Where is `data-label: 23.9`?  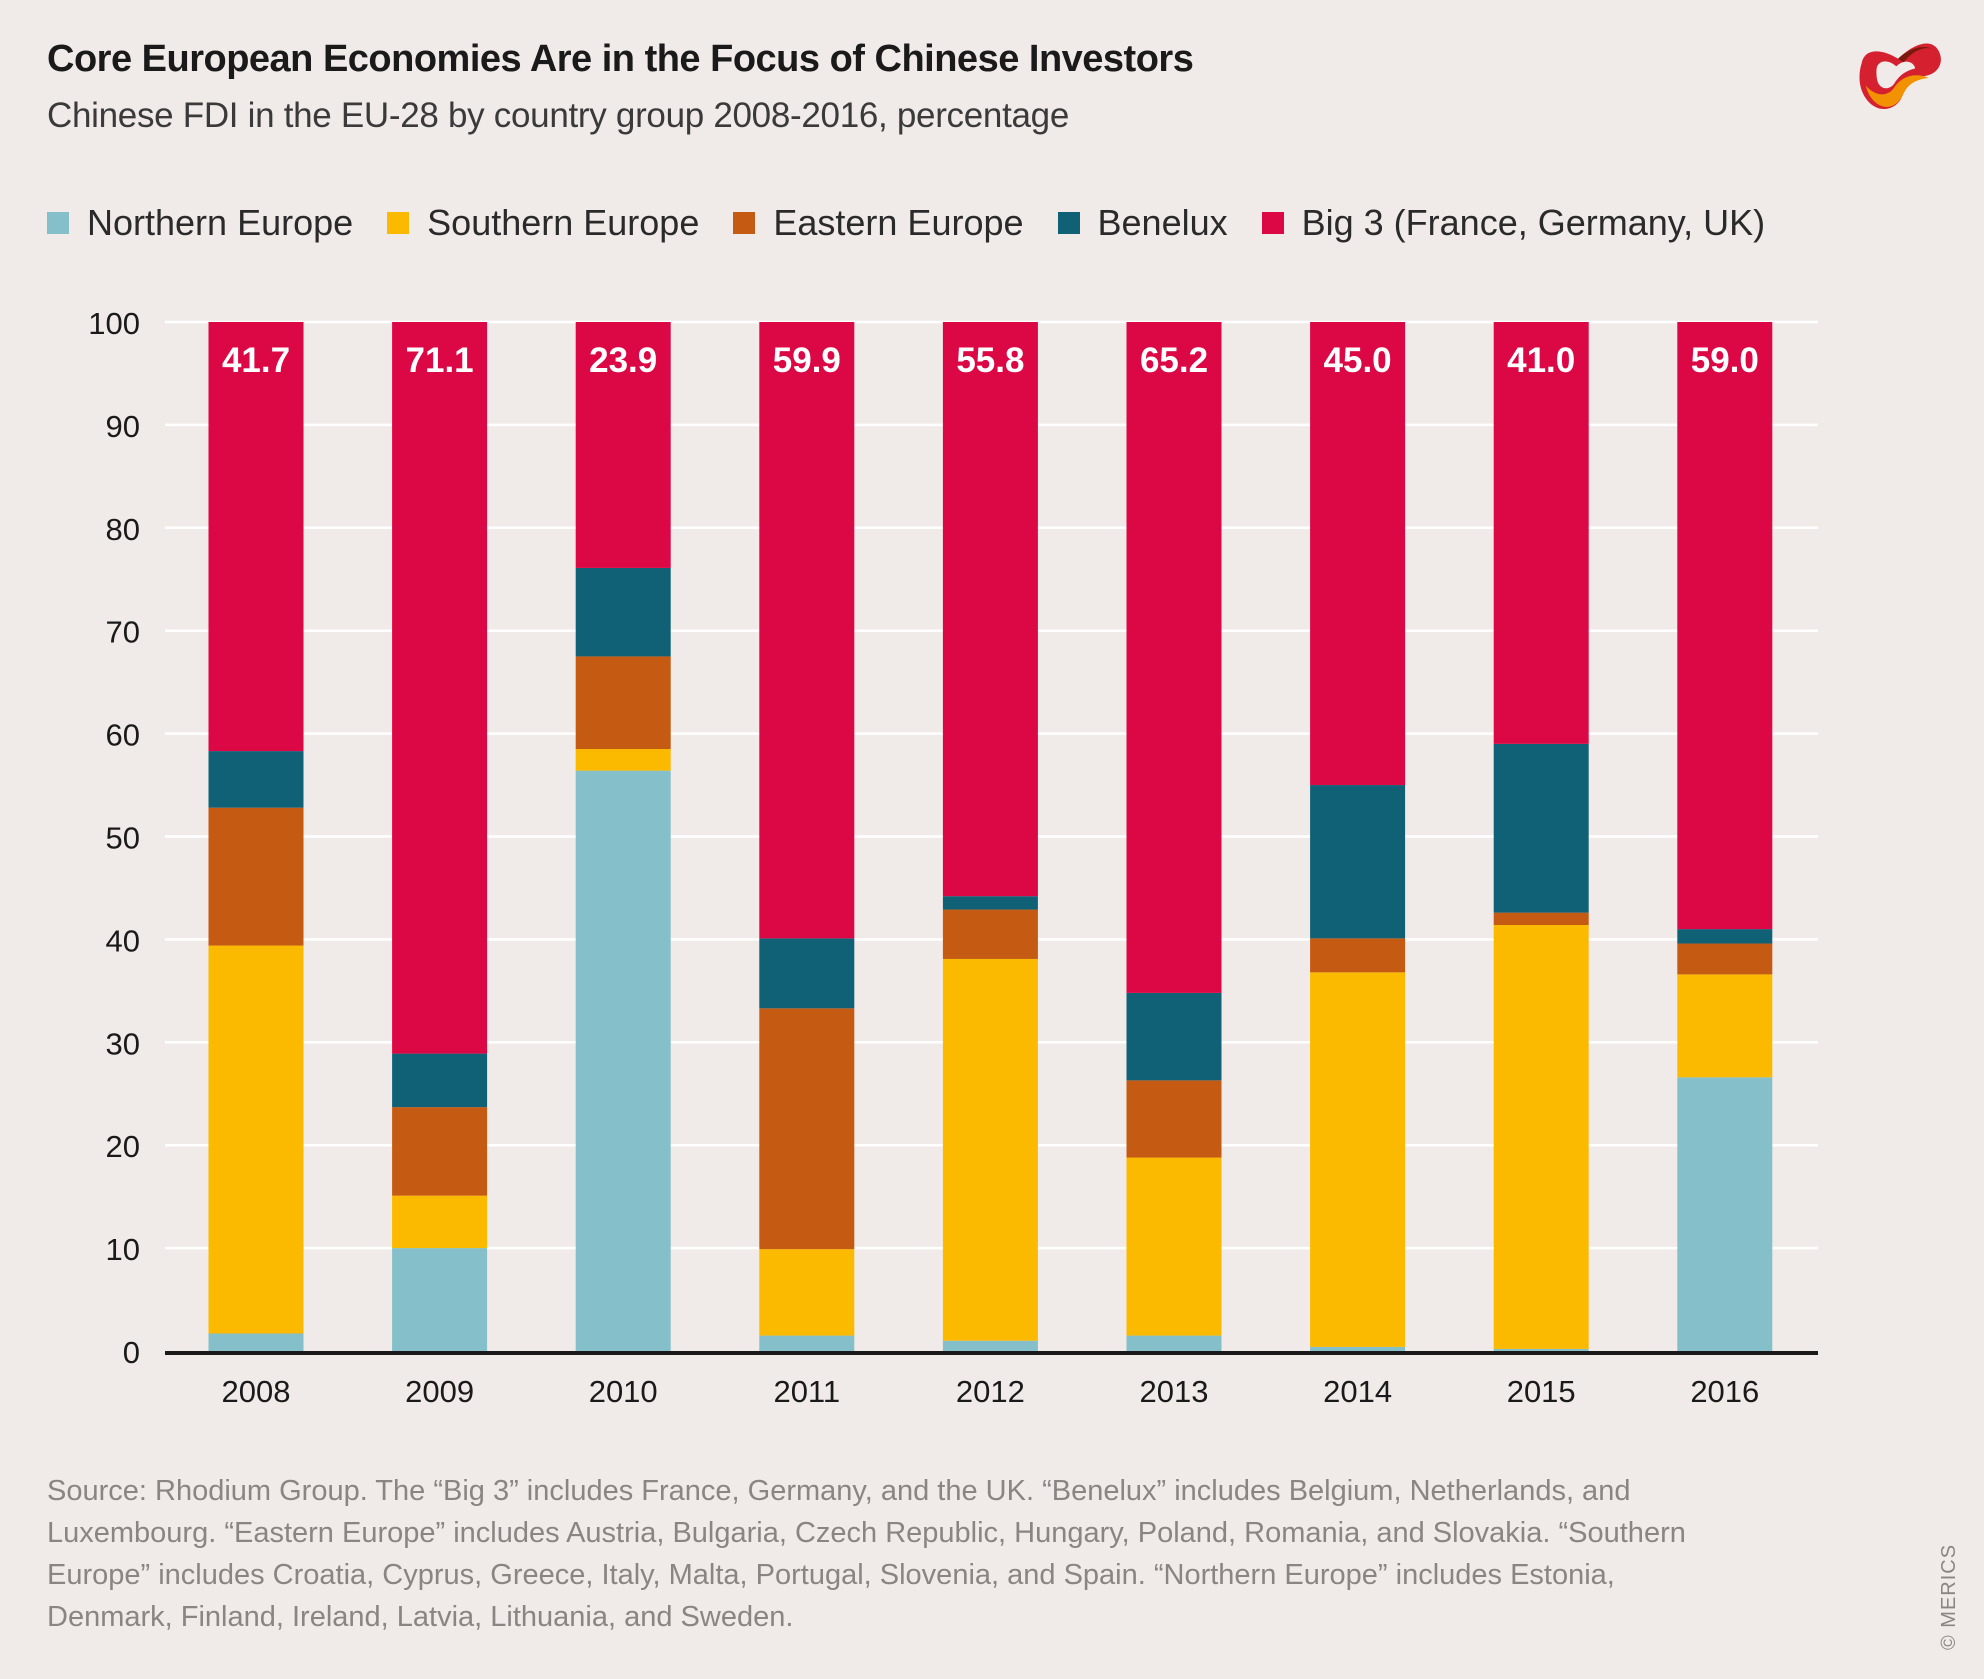 data-label: 23.9 is located at coordinates (623, 360).